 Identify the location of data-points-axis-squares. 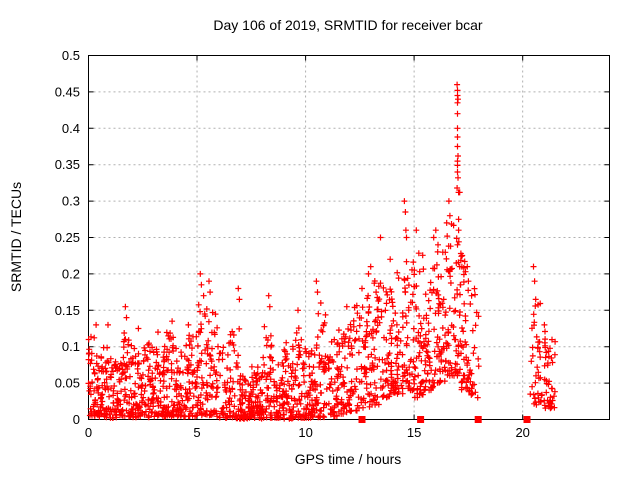
(444, 419).